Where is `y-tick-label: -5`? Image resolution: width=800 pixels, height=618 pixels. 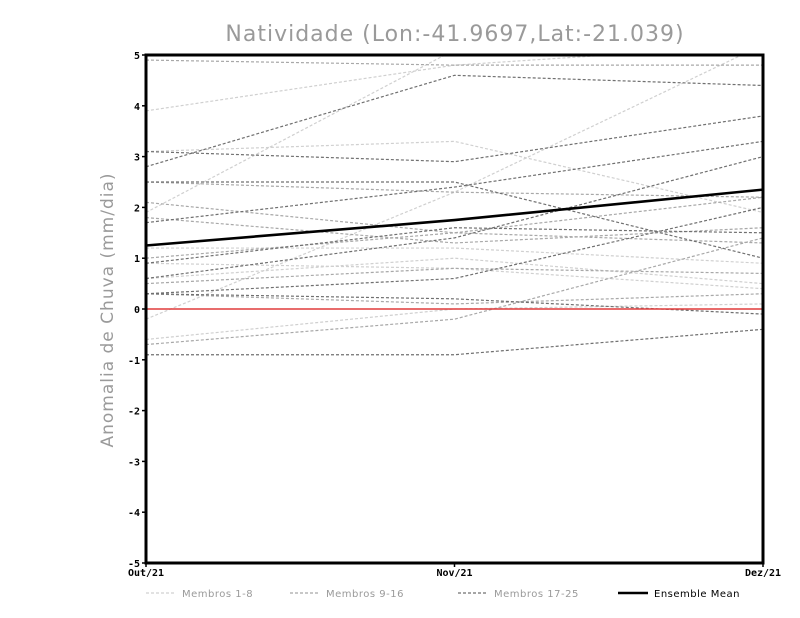
y-tick-label: -5 is located at coordinates (134, 564).